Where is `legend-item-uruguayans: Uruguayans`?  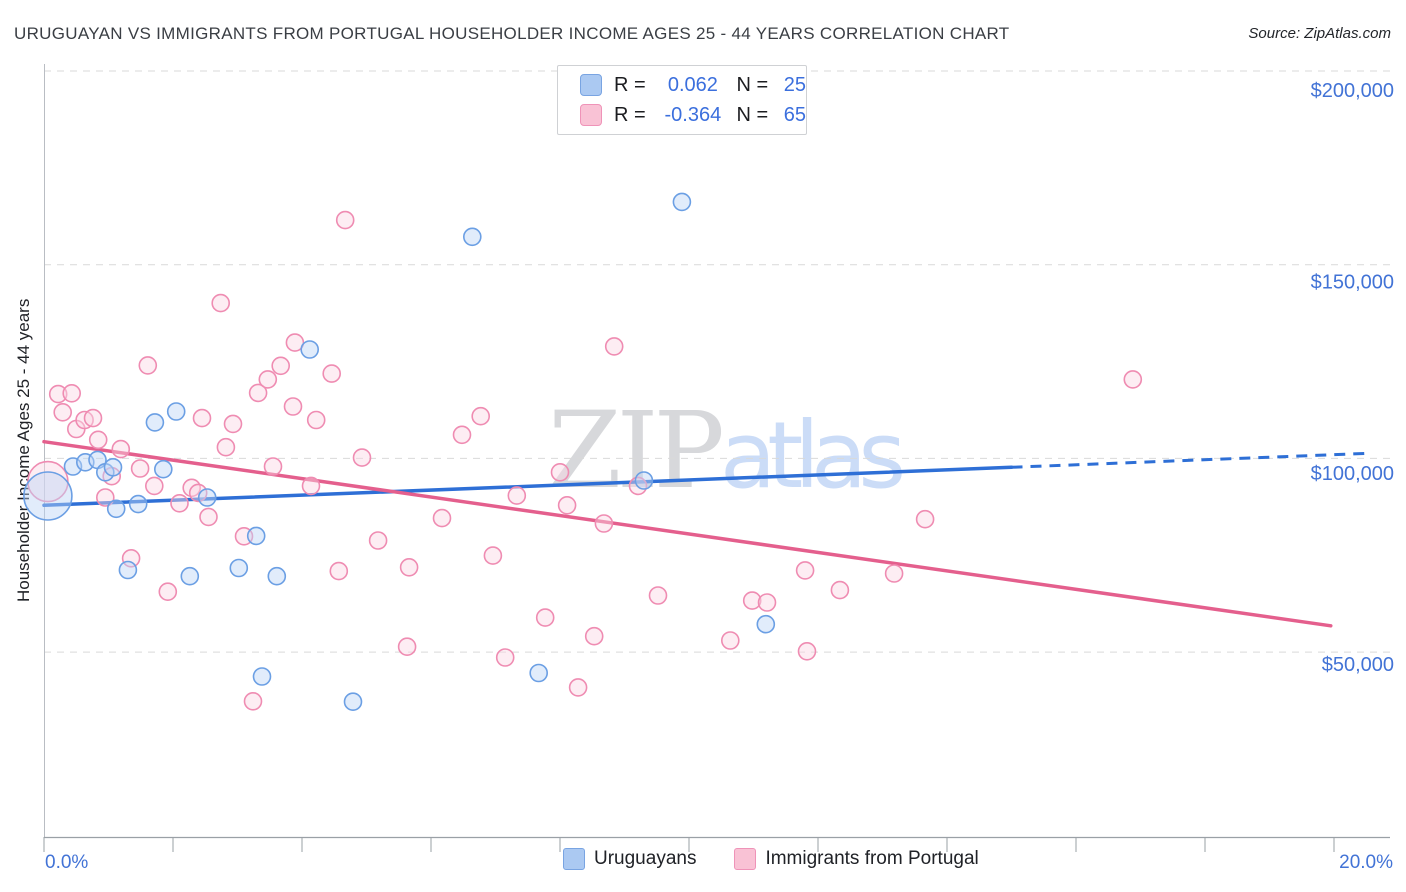
legend-item-uruguayans: Uruguayans is located at coordinates (629, 859).